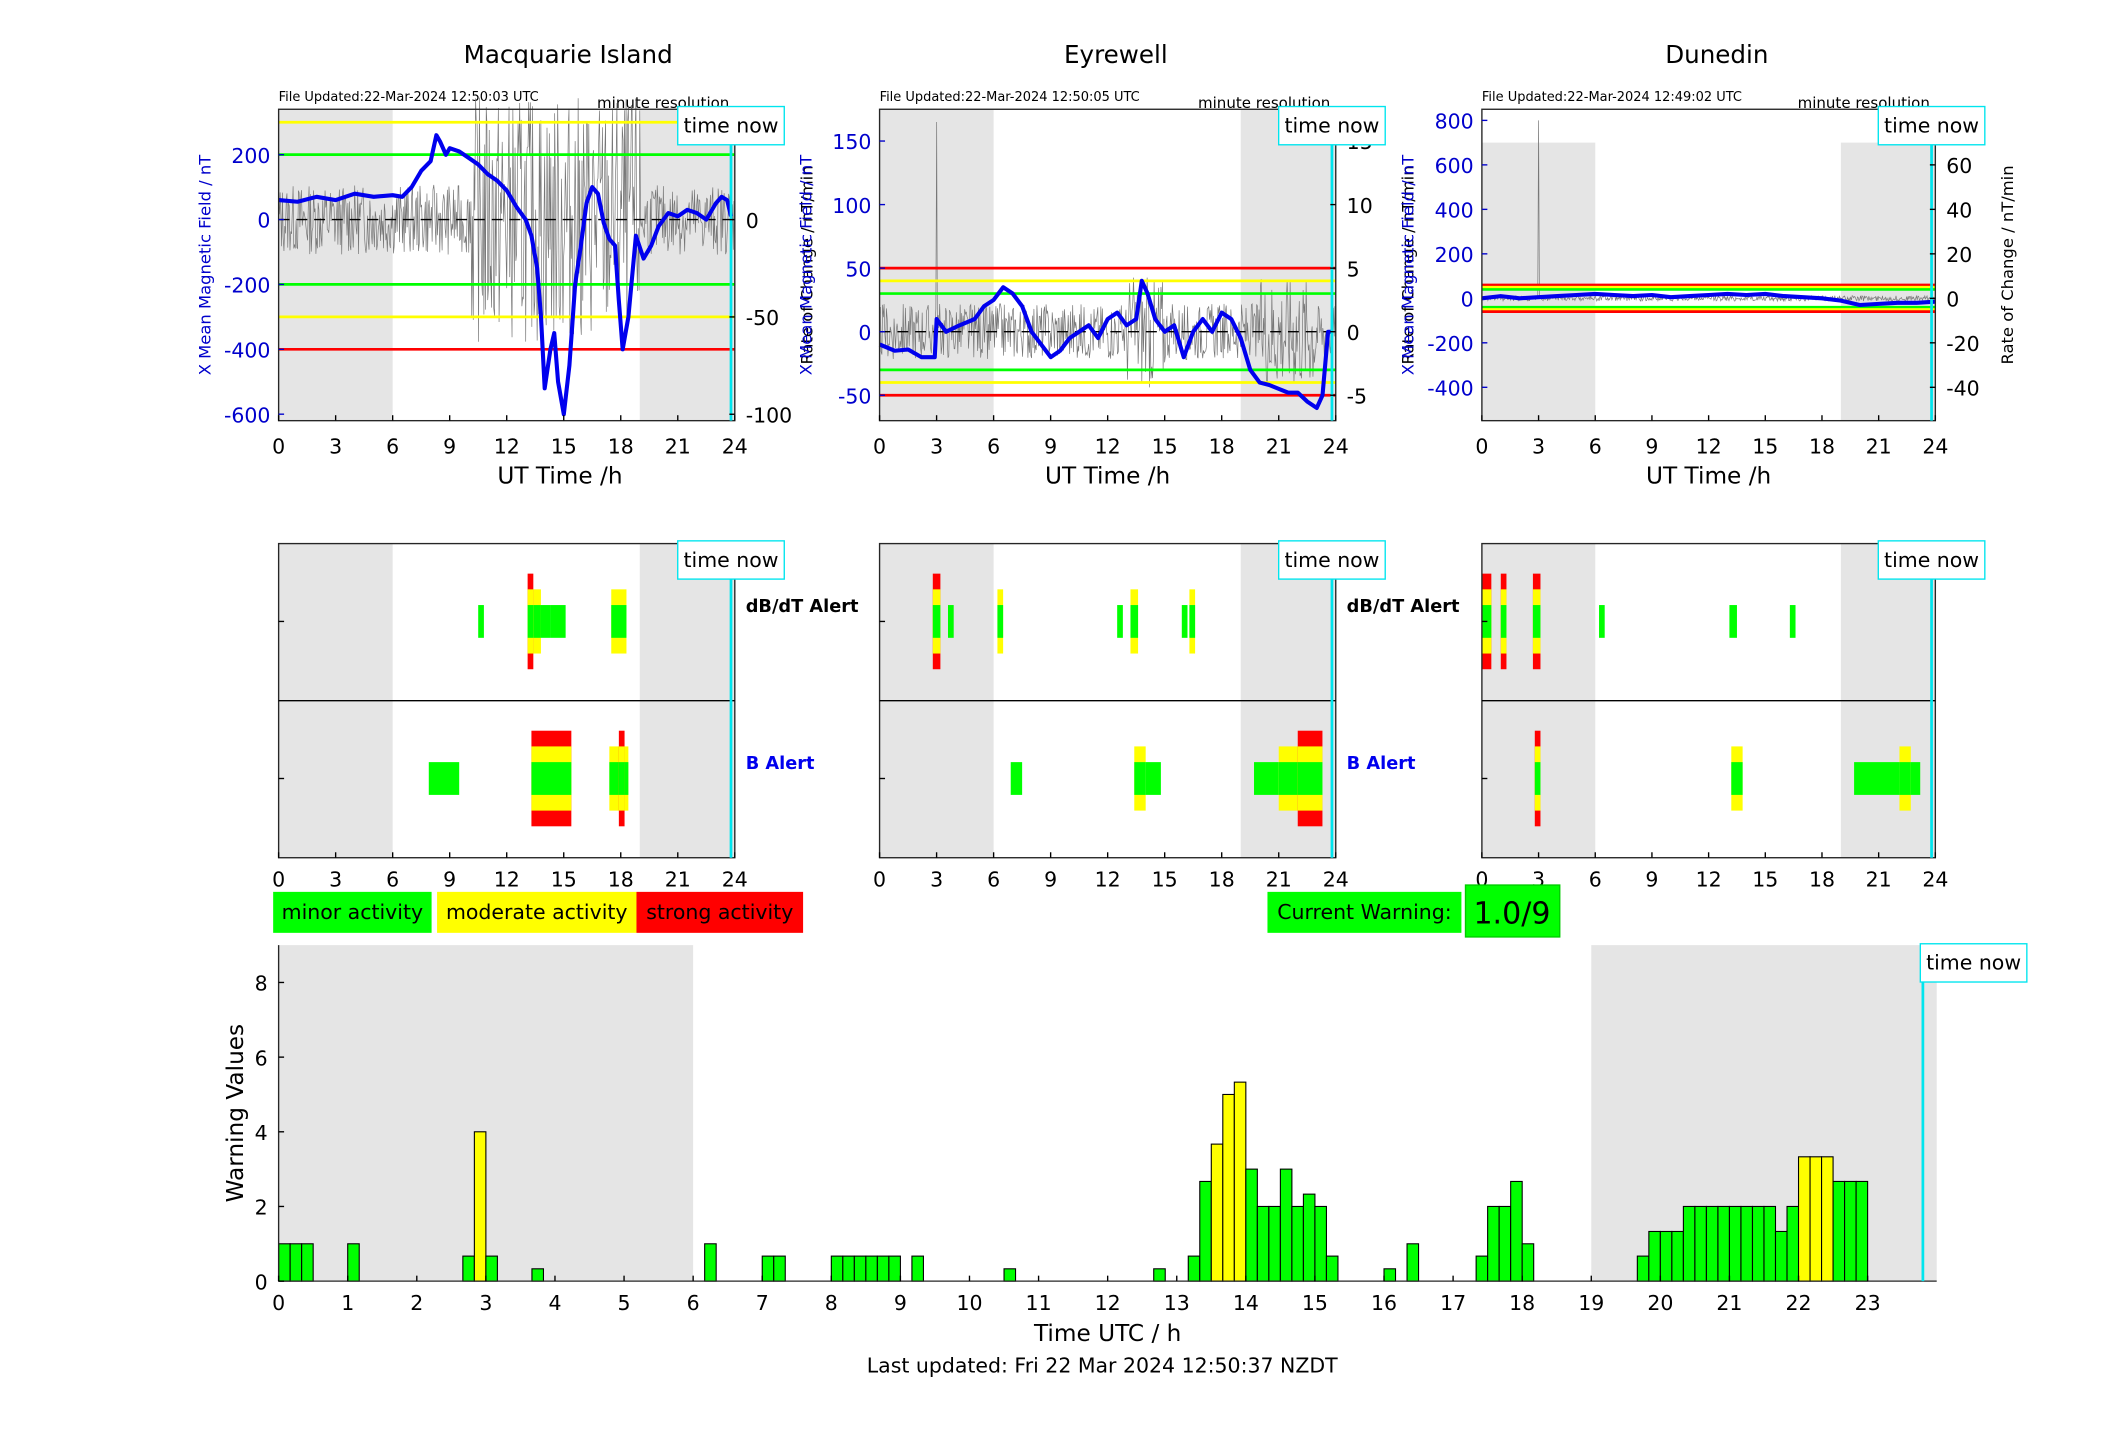 The height and width of the screenshot is (1437, 2117). Describe the element at coordinates (1166, 715) in the screenshot. I see `alert-panel-1: 0 3 6 9 12 15 18 21 24 dB/dT Alert B Alert time now` at that location.